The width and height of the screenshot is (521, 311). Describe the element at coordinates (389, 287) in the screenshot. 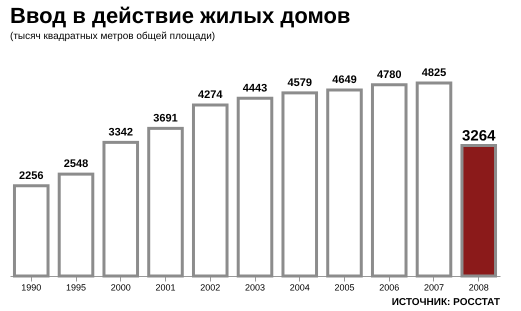

I see `x-tick-label: 2006` at that location.